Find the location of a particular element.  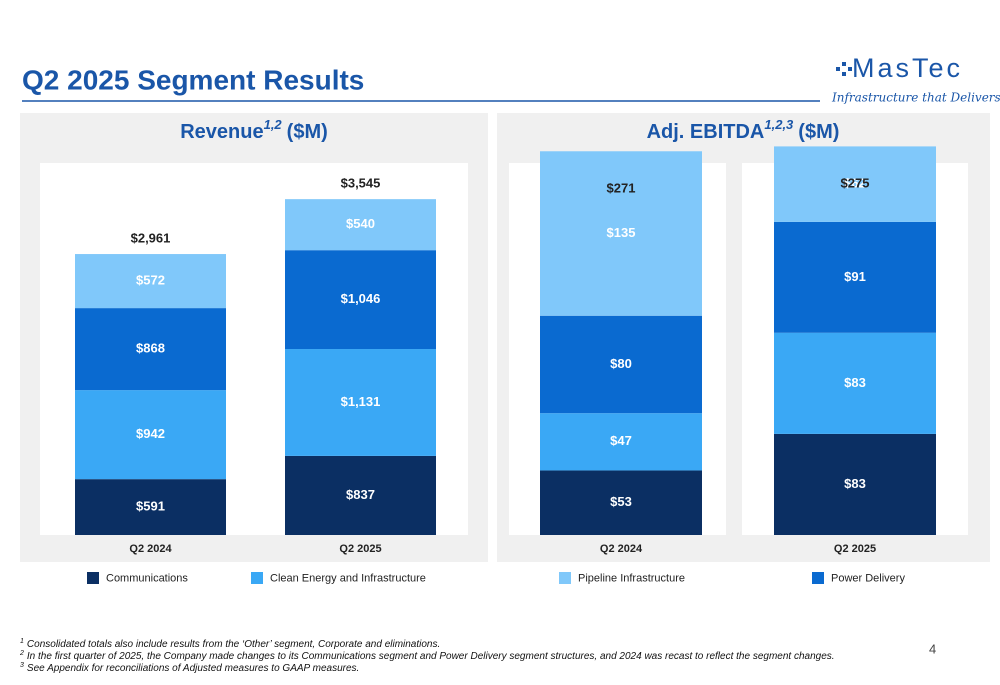

value-label: $1,046 is located at coordinates (361, 298).